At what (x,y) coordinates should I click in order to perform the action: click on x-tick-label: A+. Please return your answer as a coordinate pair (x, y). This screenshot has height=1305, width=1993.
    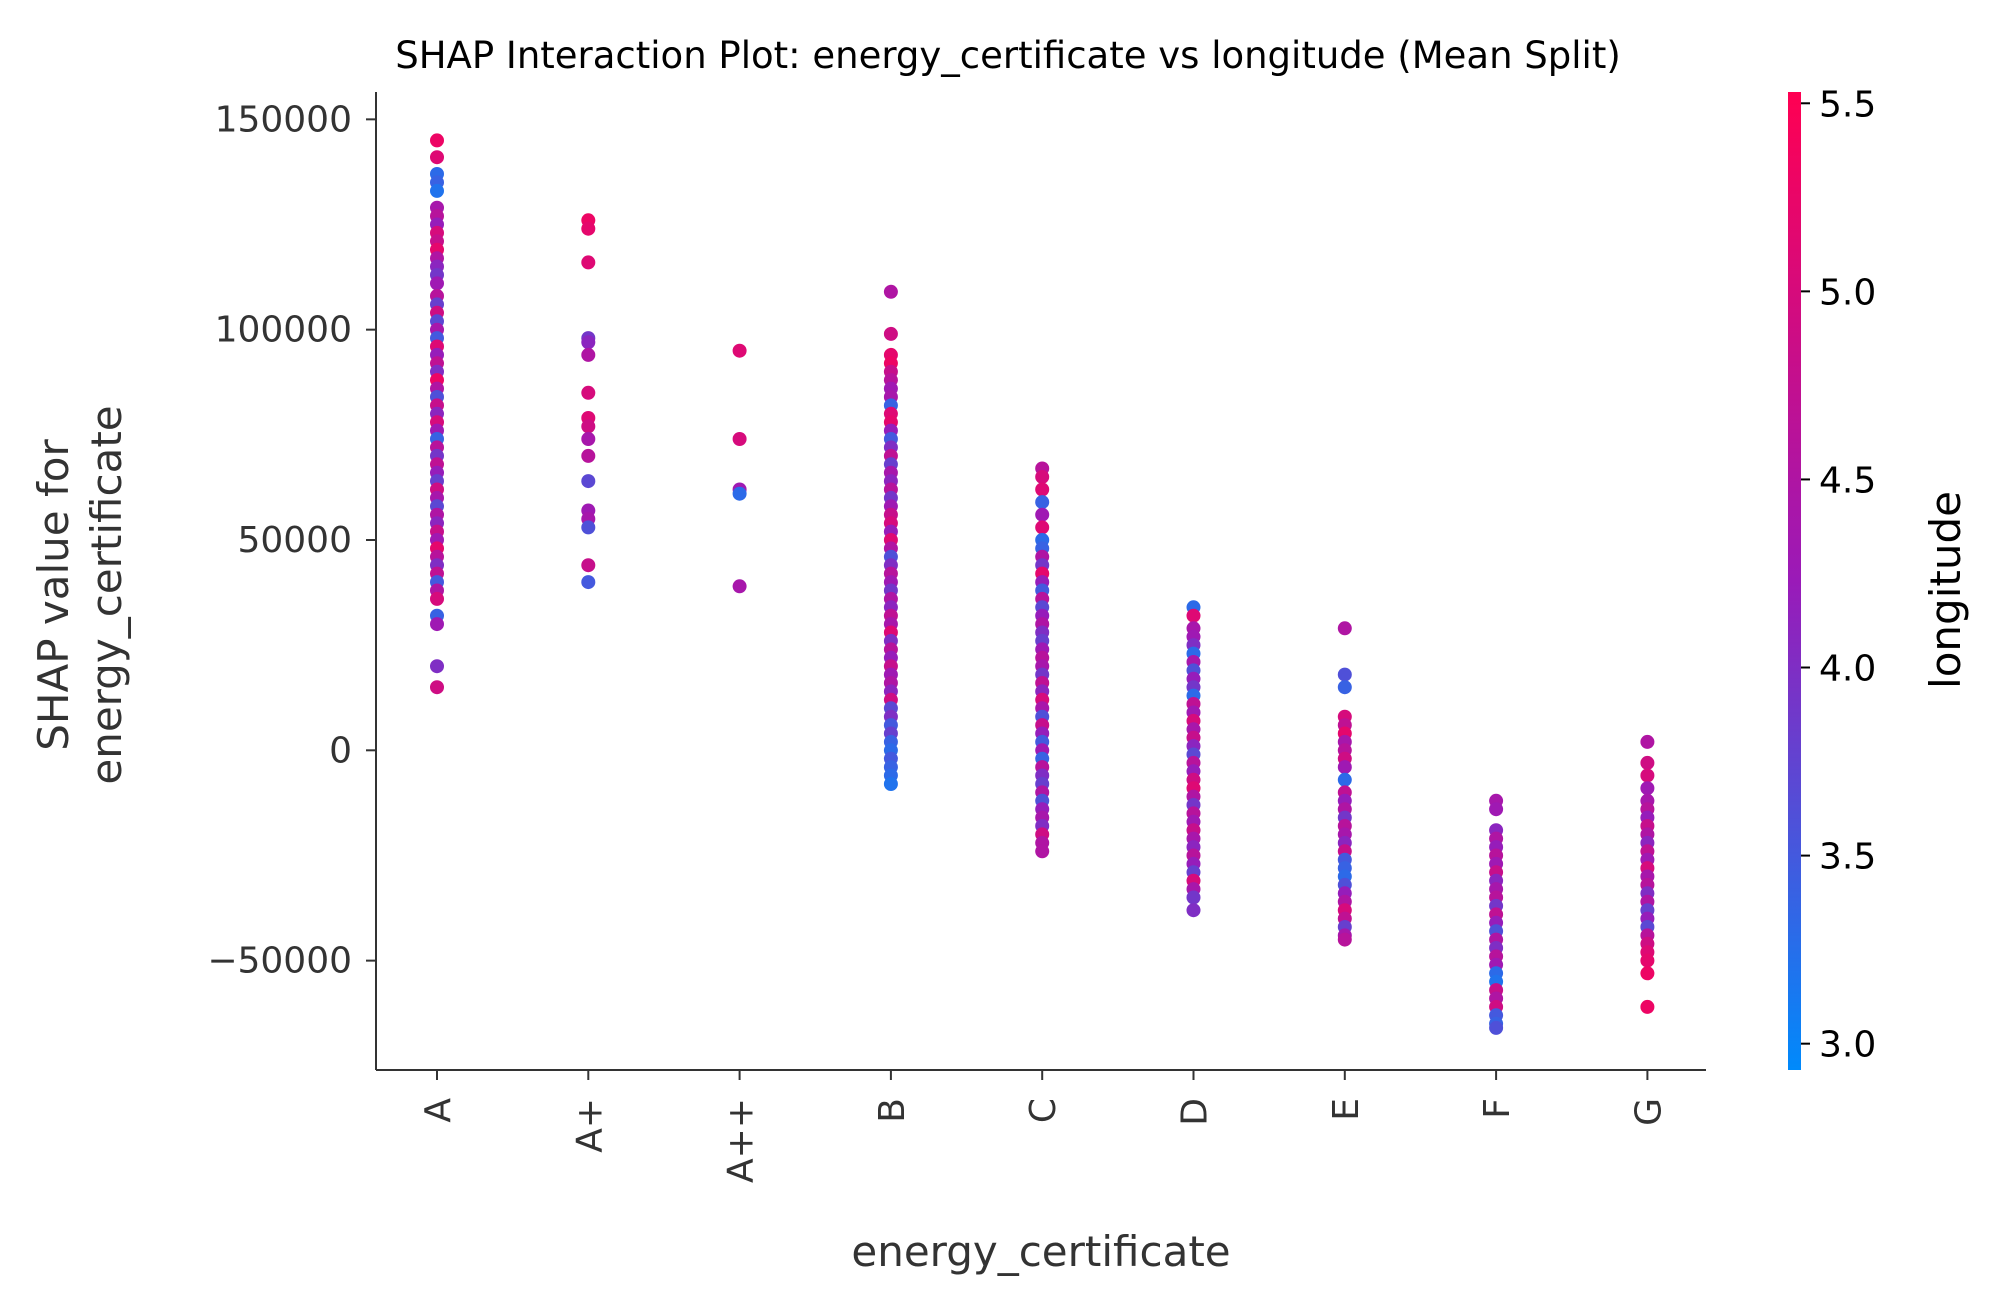
    Looking at the image, I should click on (589, 1125).